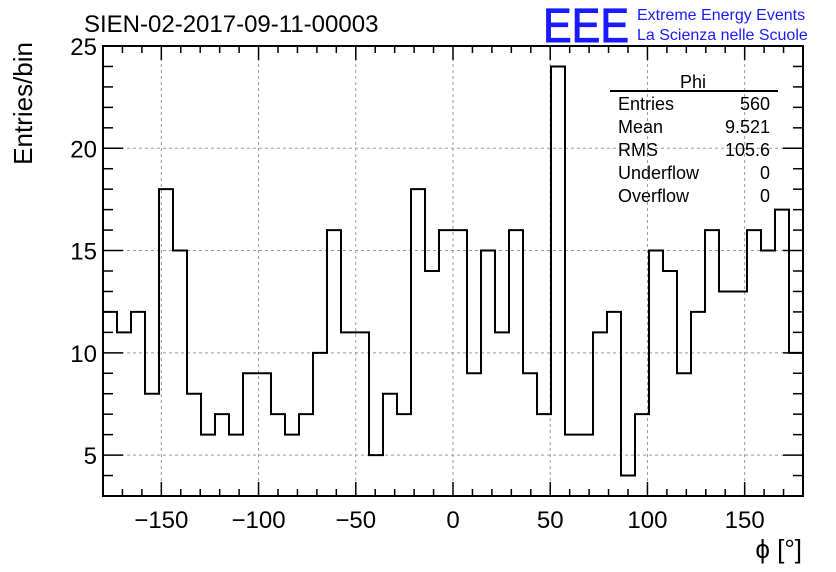 The image size is (836, 572). What do you see at coordinates (638, 150) in the screenshot?
I see `stats-row-label: RMS` at bounding box center [638, 150].